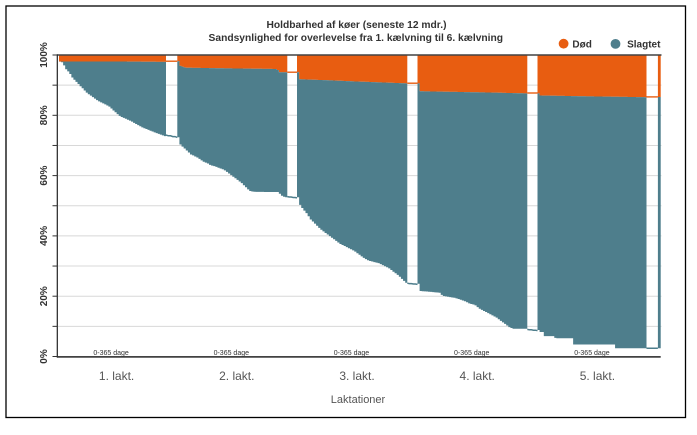 The height and width of the screenshot is (435, 697). What do you see at coordinates (477, 376) in the screenshot?
I see `svg-text: 4. lakt.` at bounding box center [477, 376].